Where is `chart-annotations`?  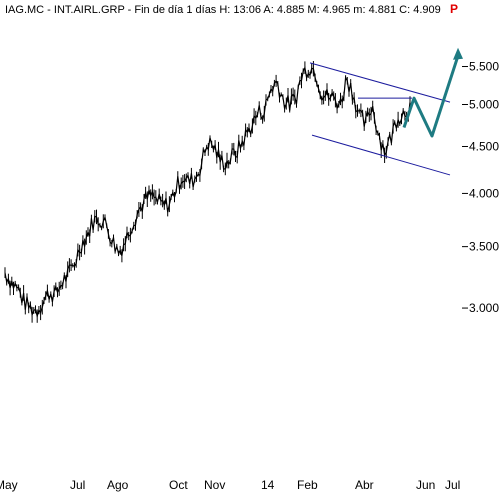 chart-annotations is located at coordinates (386, 111).